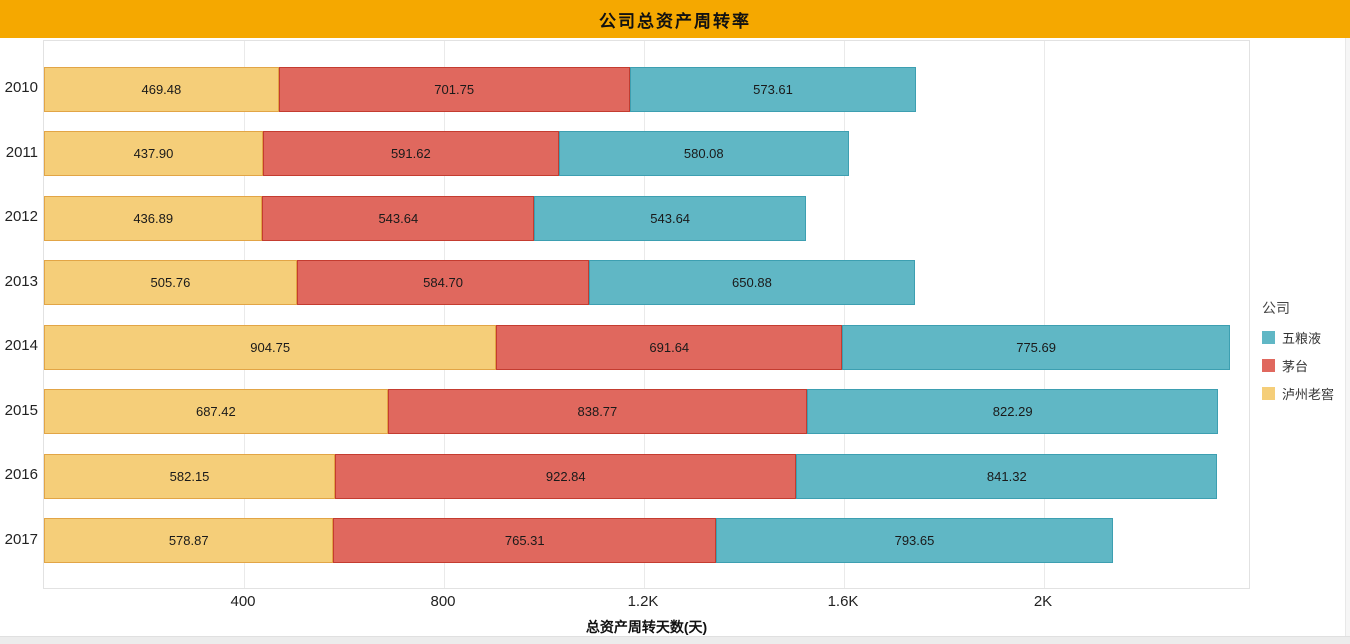 The width and height of the screenshot is (1350, 644). I want to click on bar-value-label: 841.32, so click(1006, 476).